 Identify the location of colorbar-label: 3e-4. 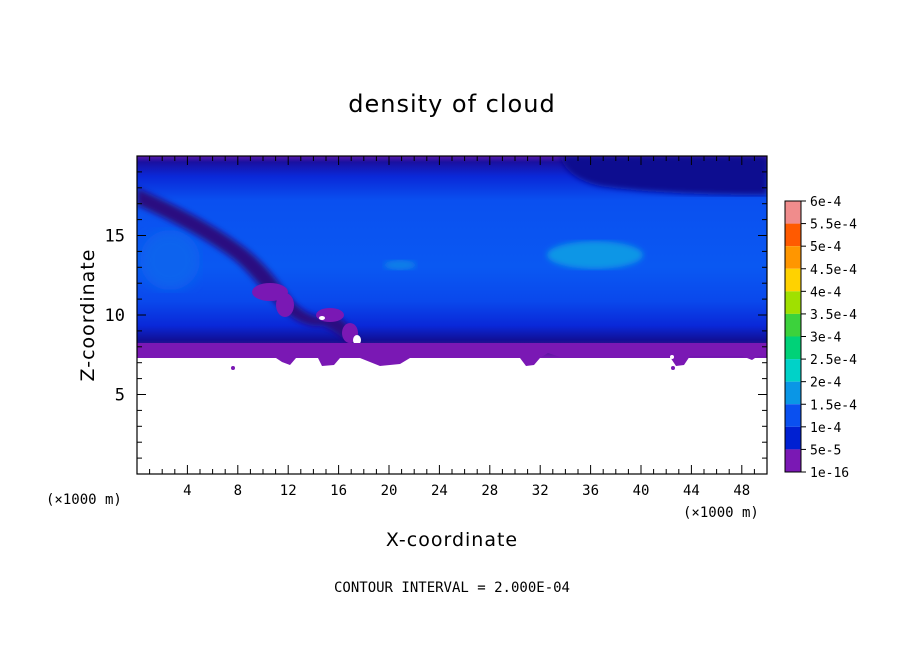
(825, 338).